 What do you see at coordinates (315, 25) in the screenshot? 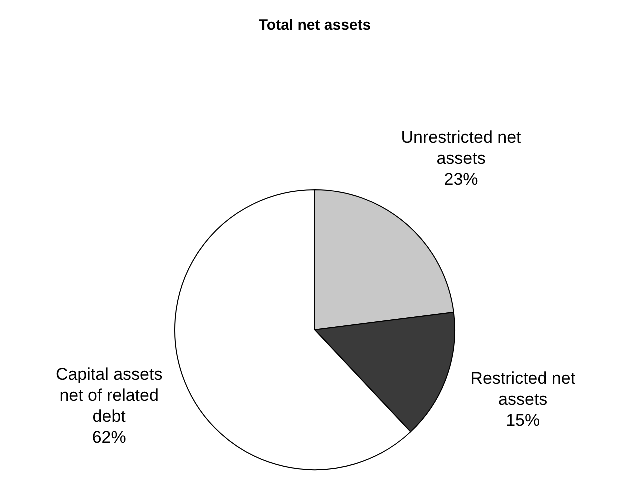
I see `chart-title: Total net assets` at bounding box center [315, 25].